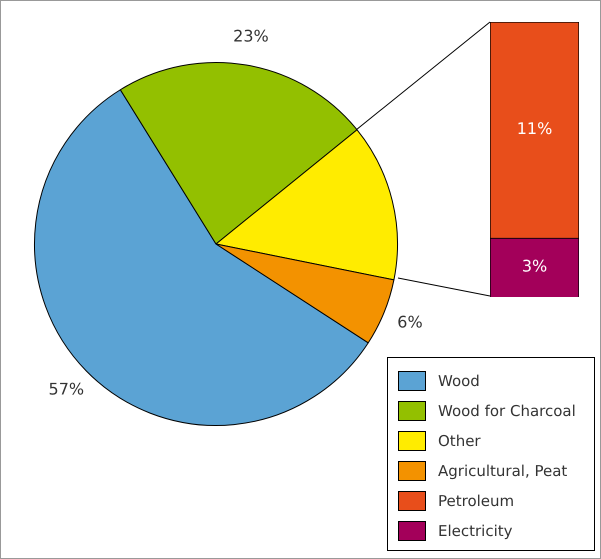 Image resolution: width=601 pixels, height=559 pixels. Describe the element at coordinates (535, 266) in the screenshot. I see `data-label: 3%` at that location.